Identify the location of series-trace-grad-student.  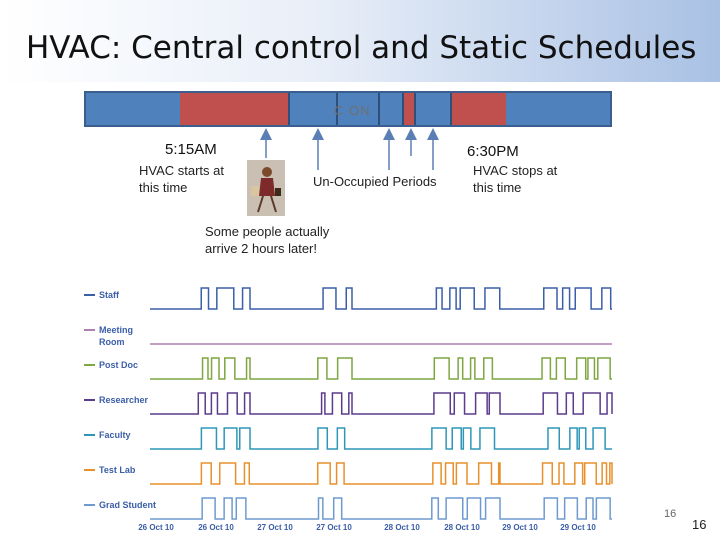
(381, 508).